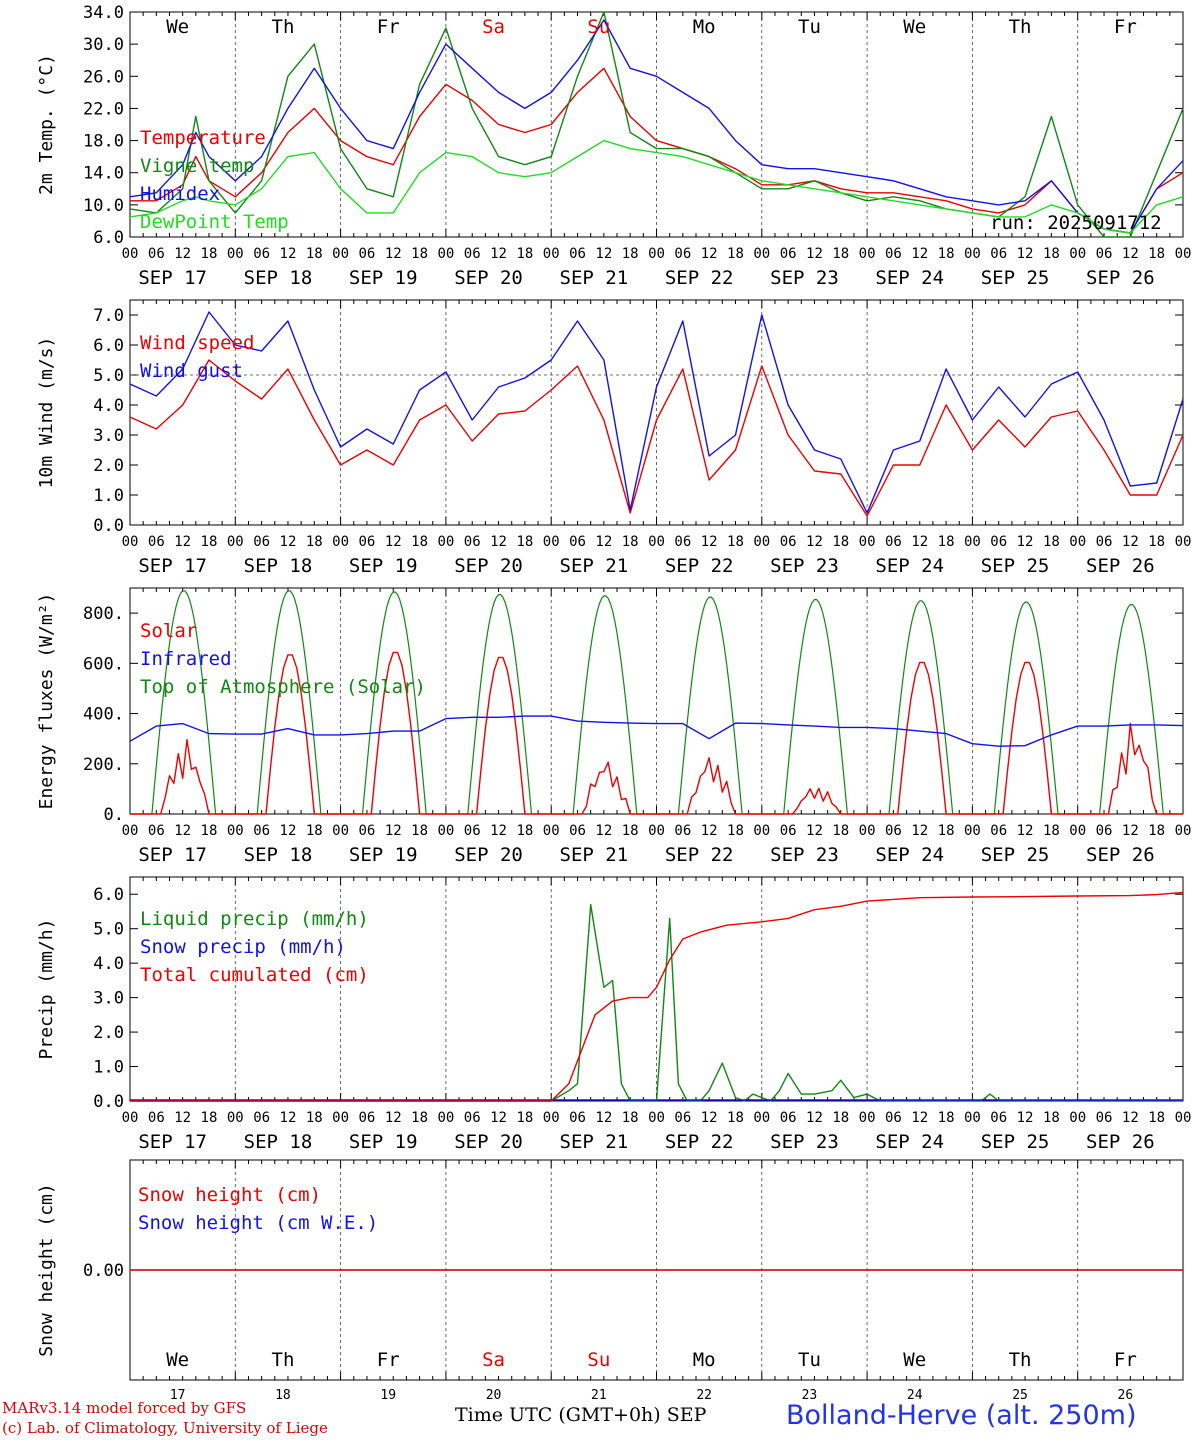 The width and height of the screenshot is (1194, 1440). Describe the element at coordinates (1015, 1142) in the screenshot. I see `date-label: SEP 25` at that location.